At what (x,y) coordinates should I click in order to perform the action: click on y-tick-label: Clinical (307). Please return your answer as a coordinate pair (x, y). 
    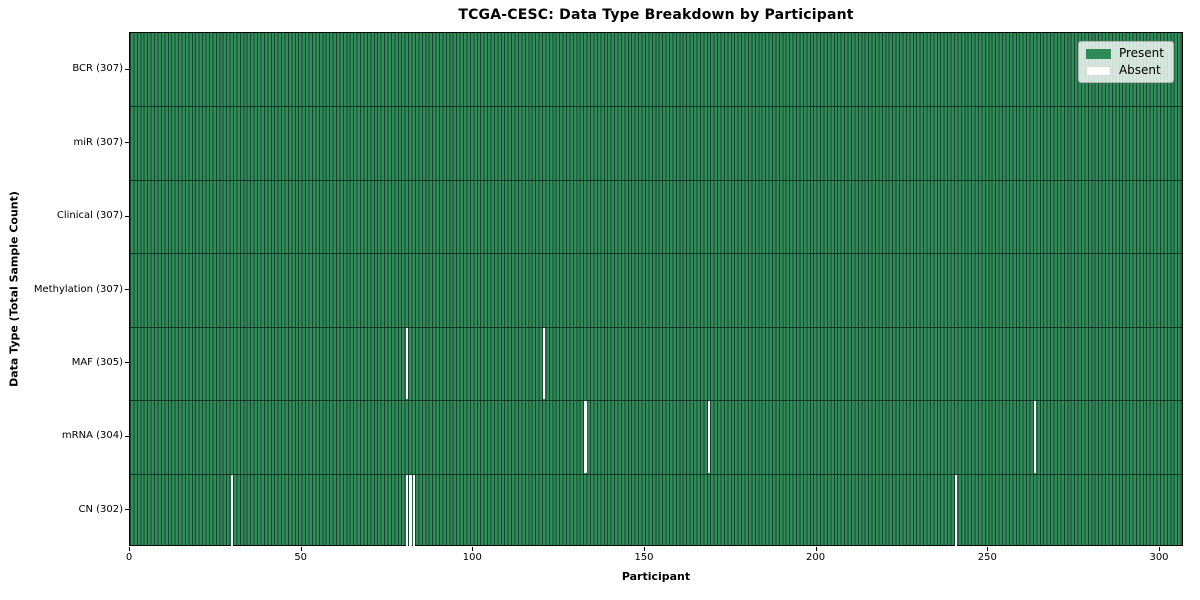
    Looking at the image, I should click on (89, 216).